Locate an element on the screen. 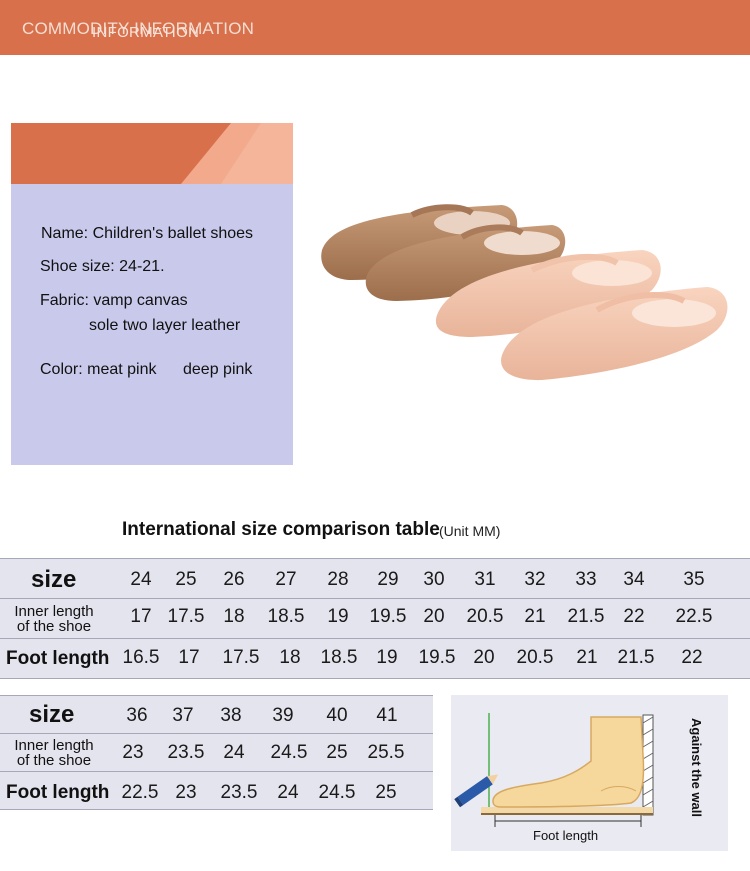 Image resolution: width=750 pixels, height=871 pixels. table-cell: 27 is located at coordinates (286, 579).